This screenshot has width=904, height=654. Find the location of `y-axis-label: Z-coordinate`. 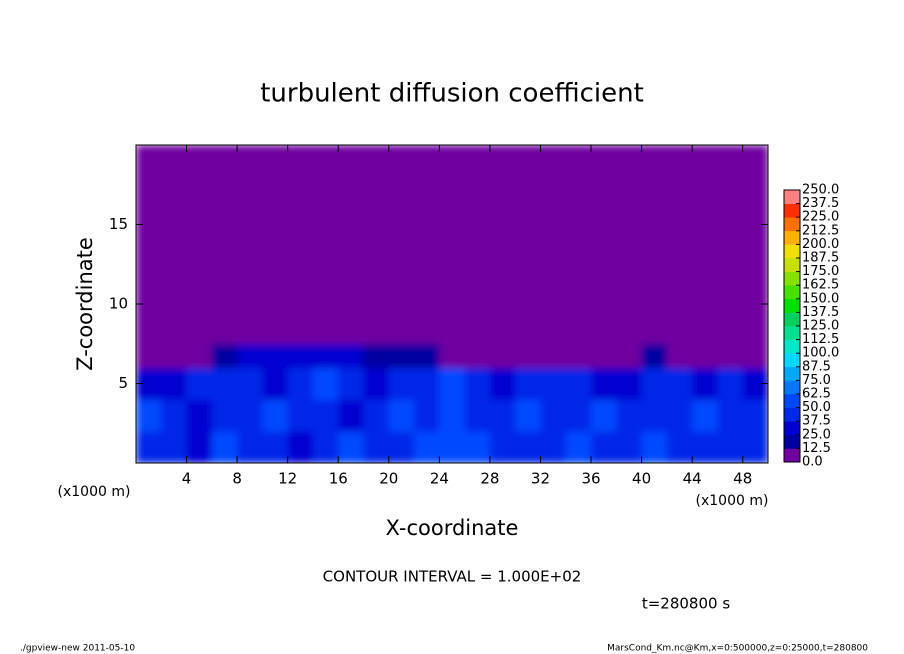

y-axis-label: Z-coordinate is located at coordinates (85, 304).